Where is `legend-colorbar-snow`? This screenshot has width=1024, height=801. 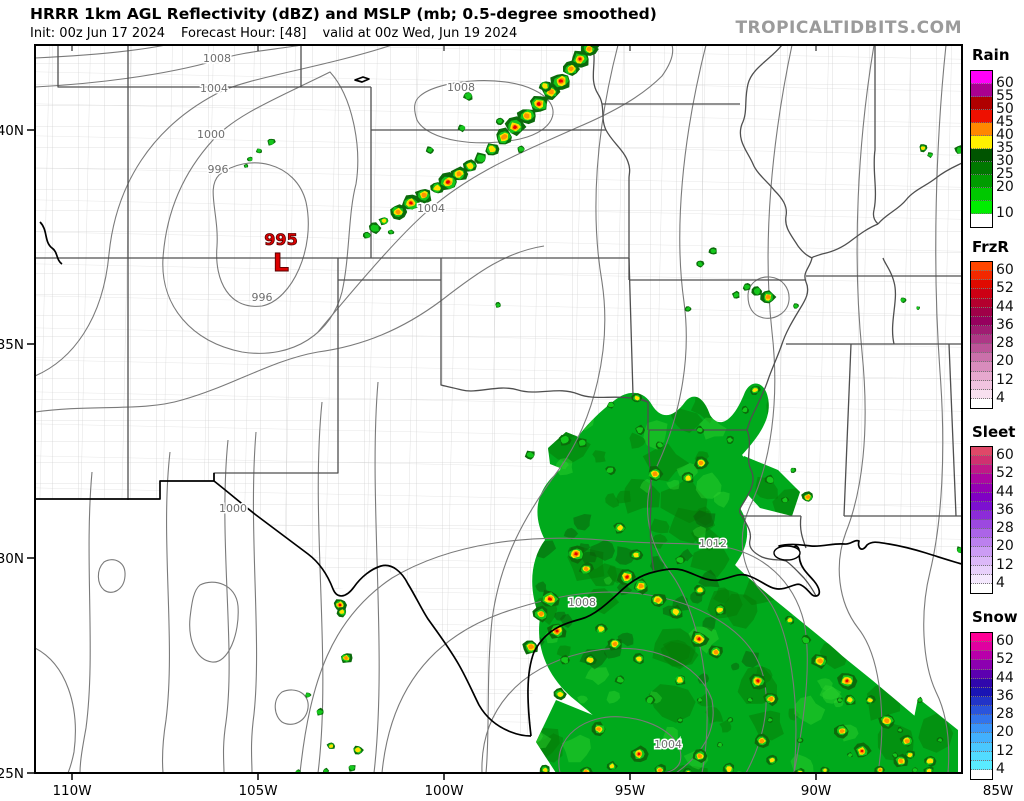
legend-colorbar-snow is located at coordinates (981, 706).